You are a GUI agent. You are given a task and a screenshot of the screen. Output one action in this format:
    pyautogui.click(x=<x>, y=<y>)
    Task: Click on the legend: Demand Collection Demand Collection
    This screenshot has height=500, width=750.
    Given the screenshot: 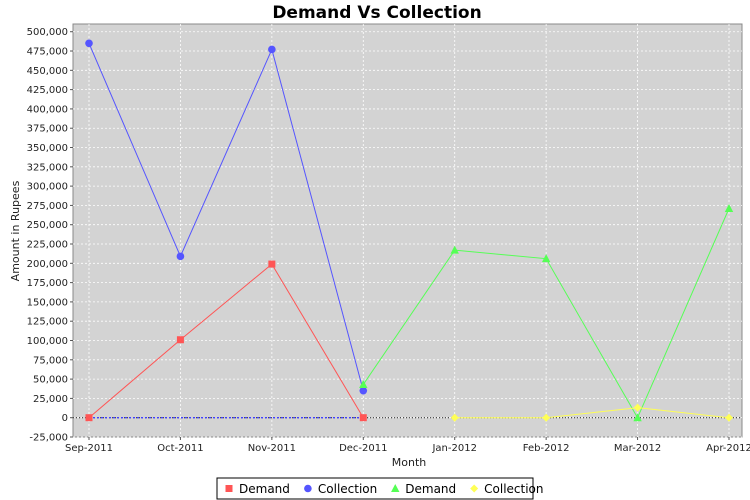 What is the action you would take?
    pyautogui.click(x=380, y=488)
    